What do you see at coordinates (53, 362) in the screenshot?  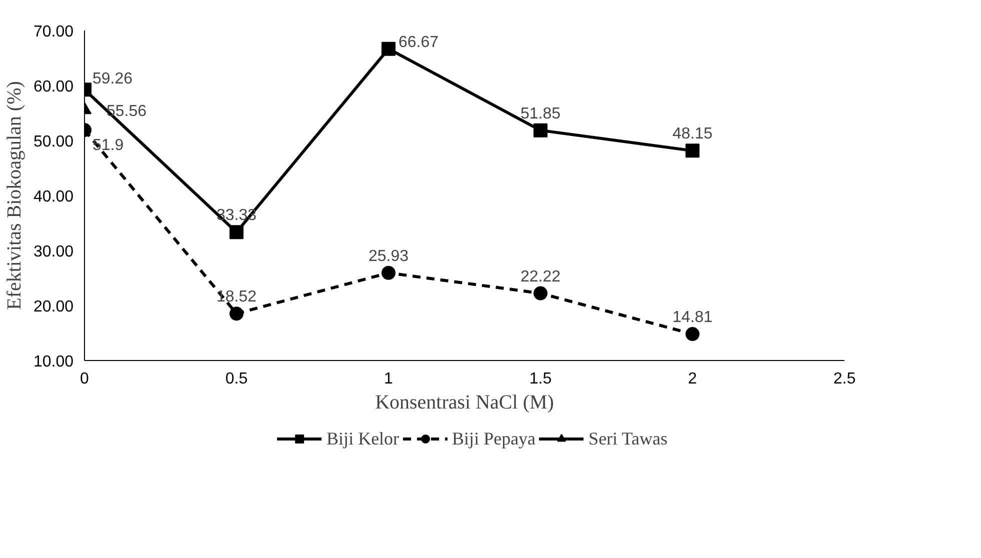 I see `y-tick-label: 10.00` at bounding box center [53, 362].